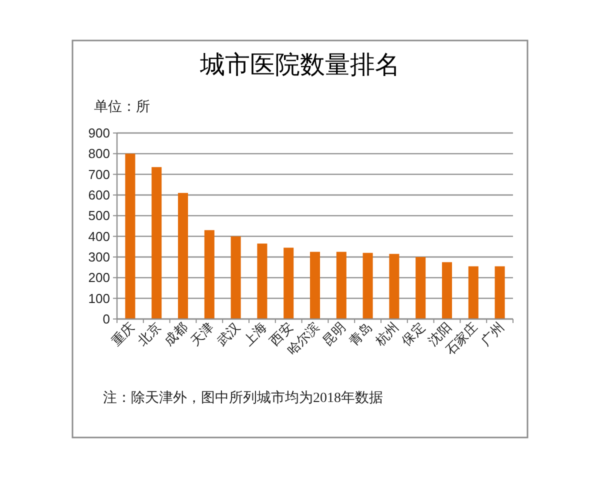  Describe the element at coordinates (413, 334) in the screenshot. I see `x-tick-label: 保定` at that location.